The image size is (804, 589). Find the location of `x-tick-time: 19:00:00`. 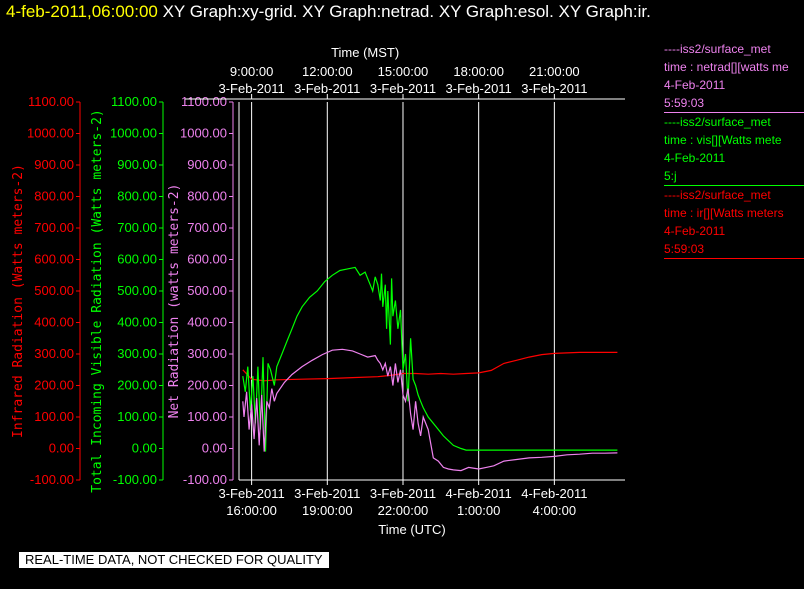

x-tick-time: 19:00:00 is located at coordinates (327, 510).